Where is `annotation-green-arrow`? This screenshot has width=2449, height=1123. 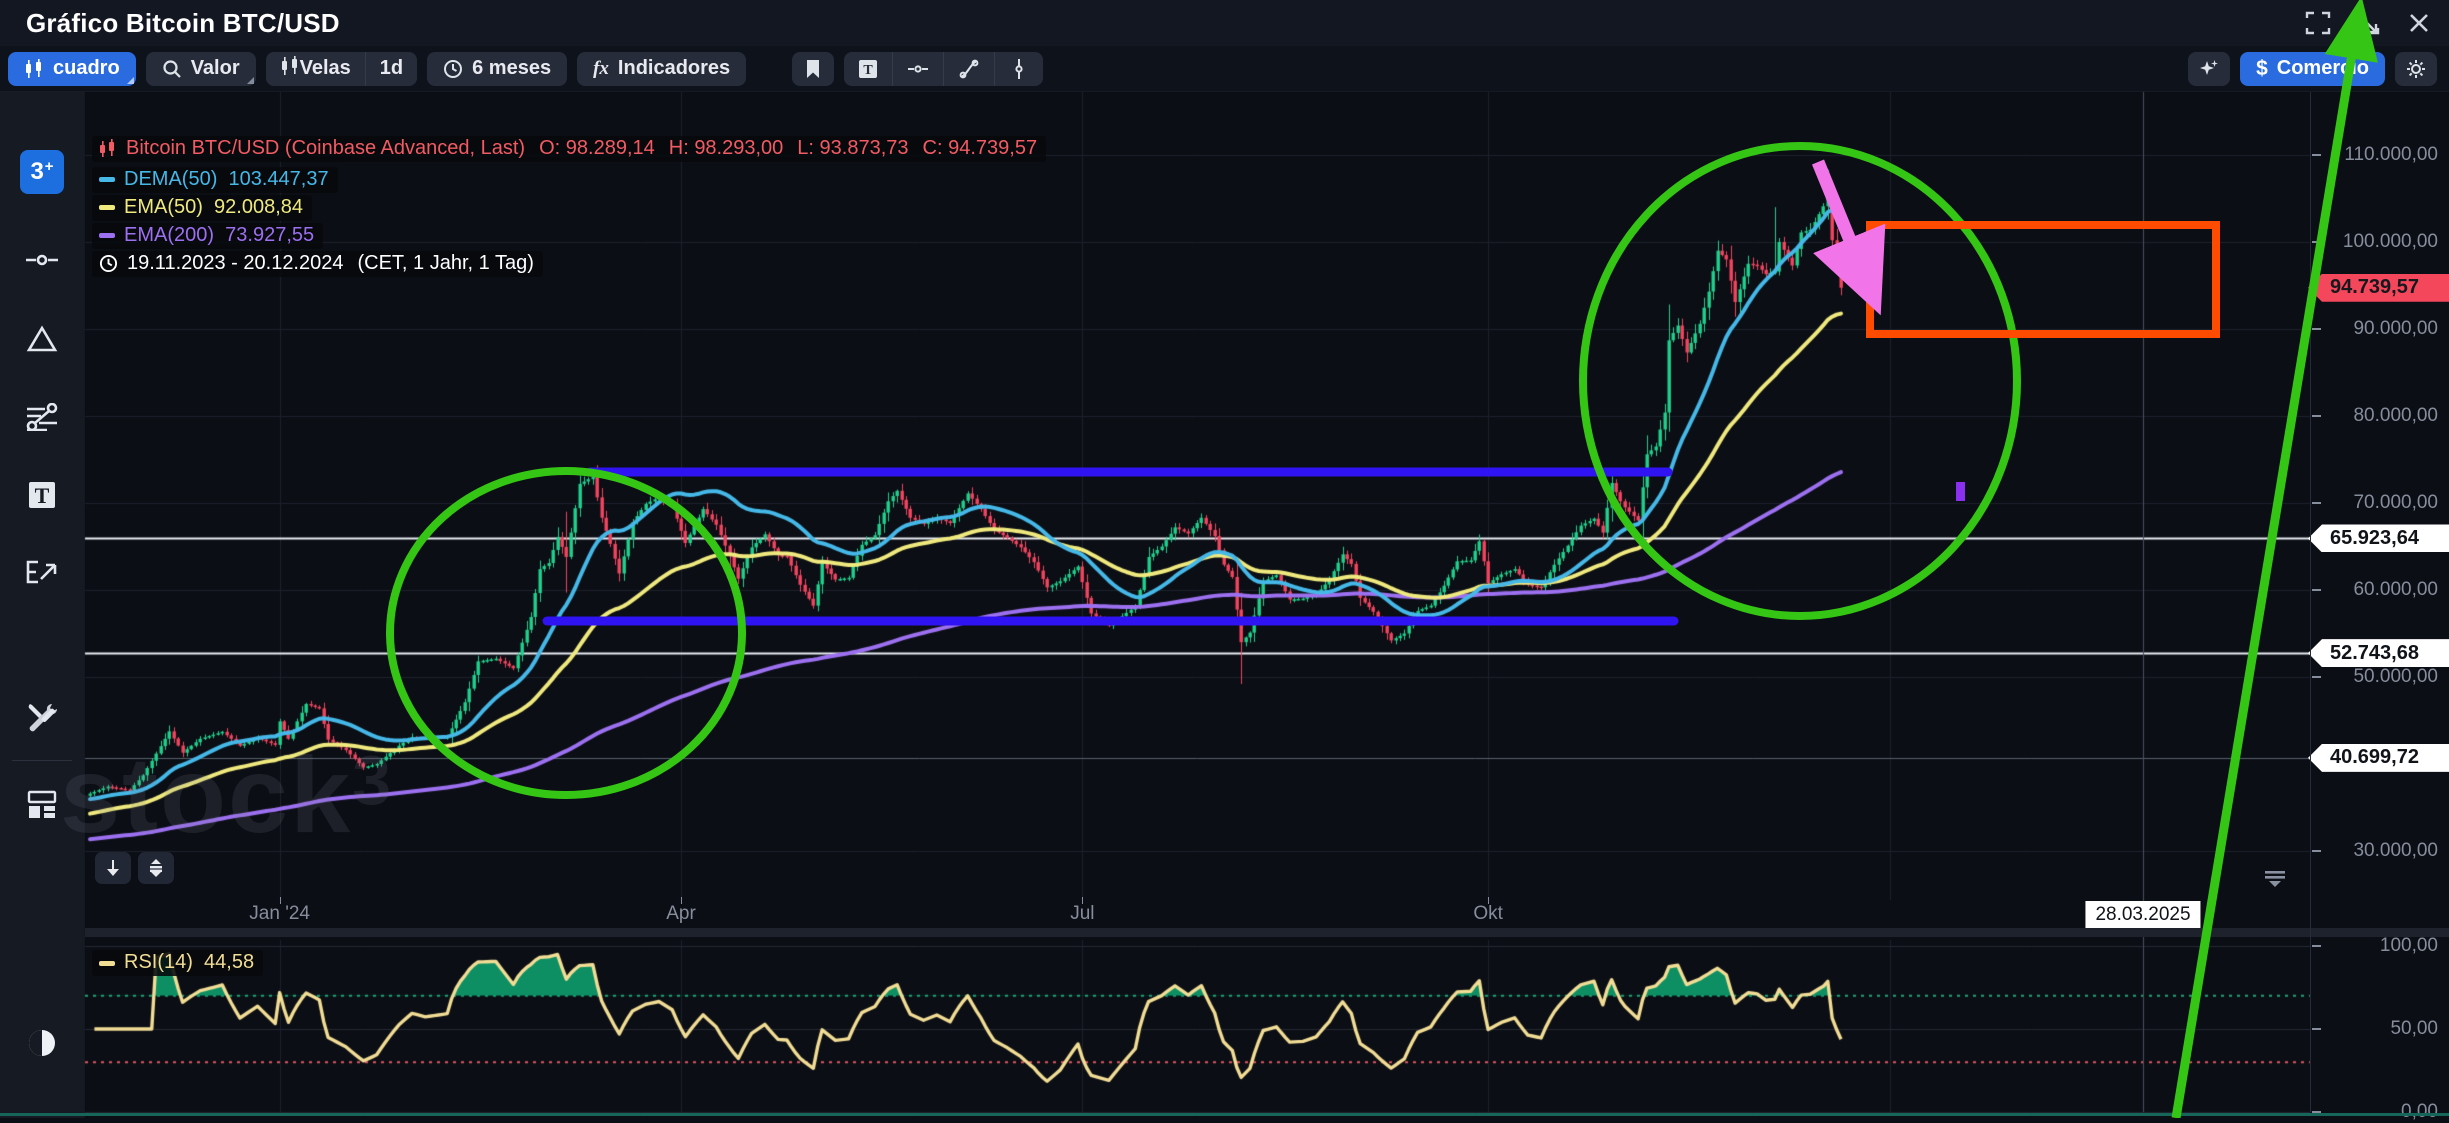 annotation-green-arrow is located at coordinates (2274, 559).